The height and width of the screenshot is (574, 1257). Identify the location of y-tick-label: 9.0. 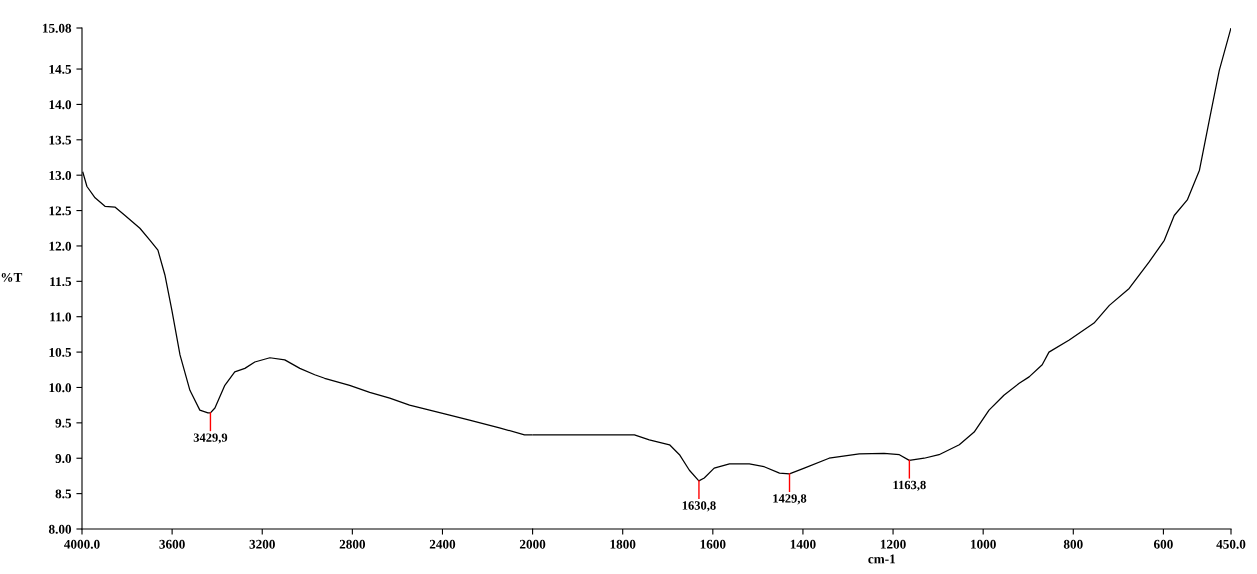
(63, 458).